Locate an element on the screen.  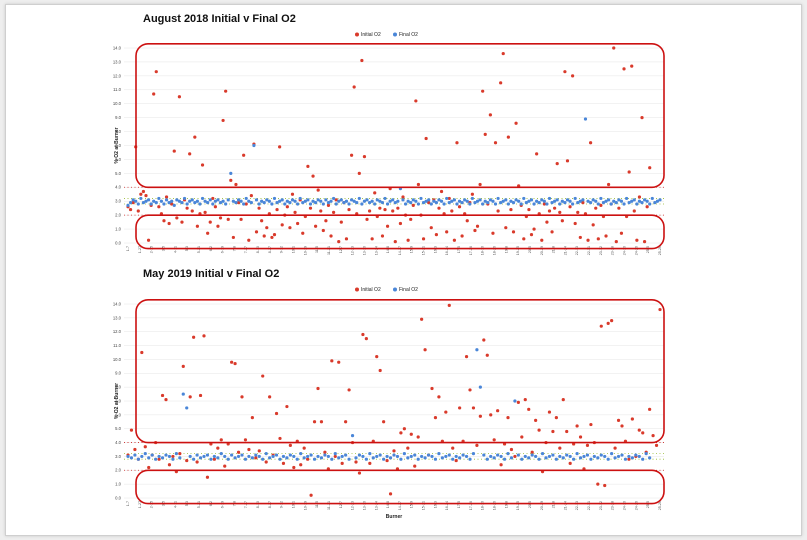
chart-1-xtick-label: 18-26 is located at coordinates (494, 505).